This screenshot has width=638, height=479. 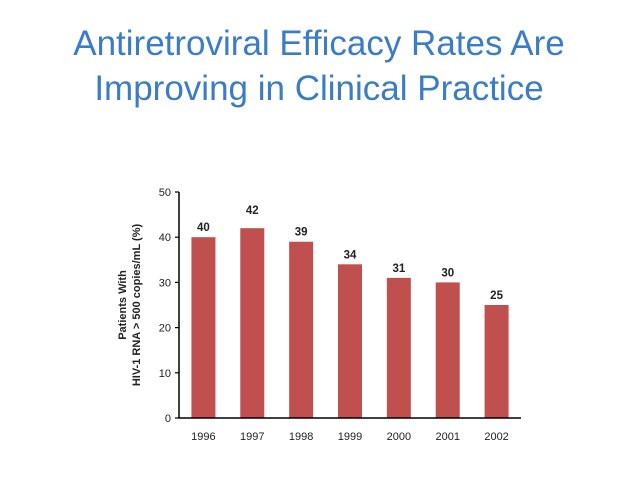 I want to click on bar-2001, so click(x=447, y=350).